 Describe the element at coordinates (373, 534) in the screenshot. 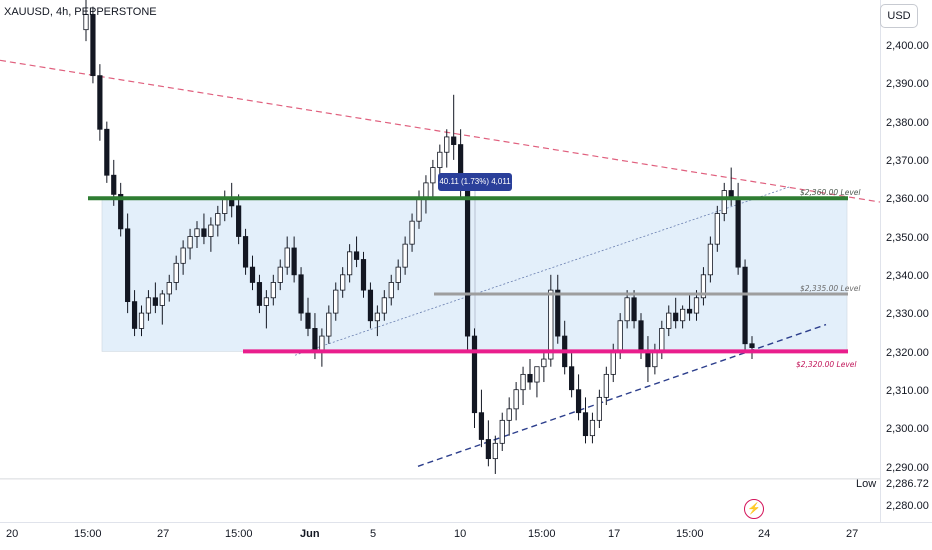

I see `x-tick: 5` at that location.